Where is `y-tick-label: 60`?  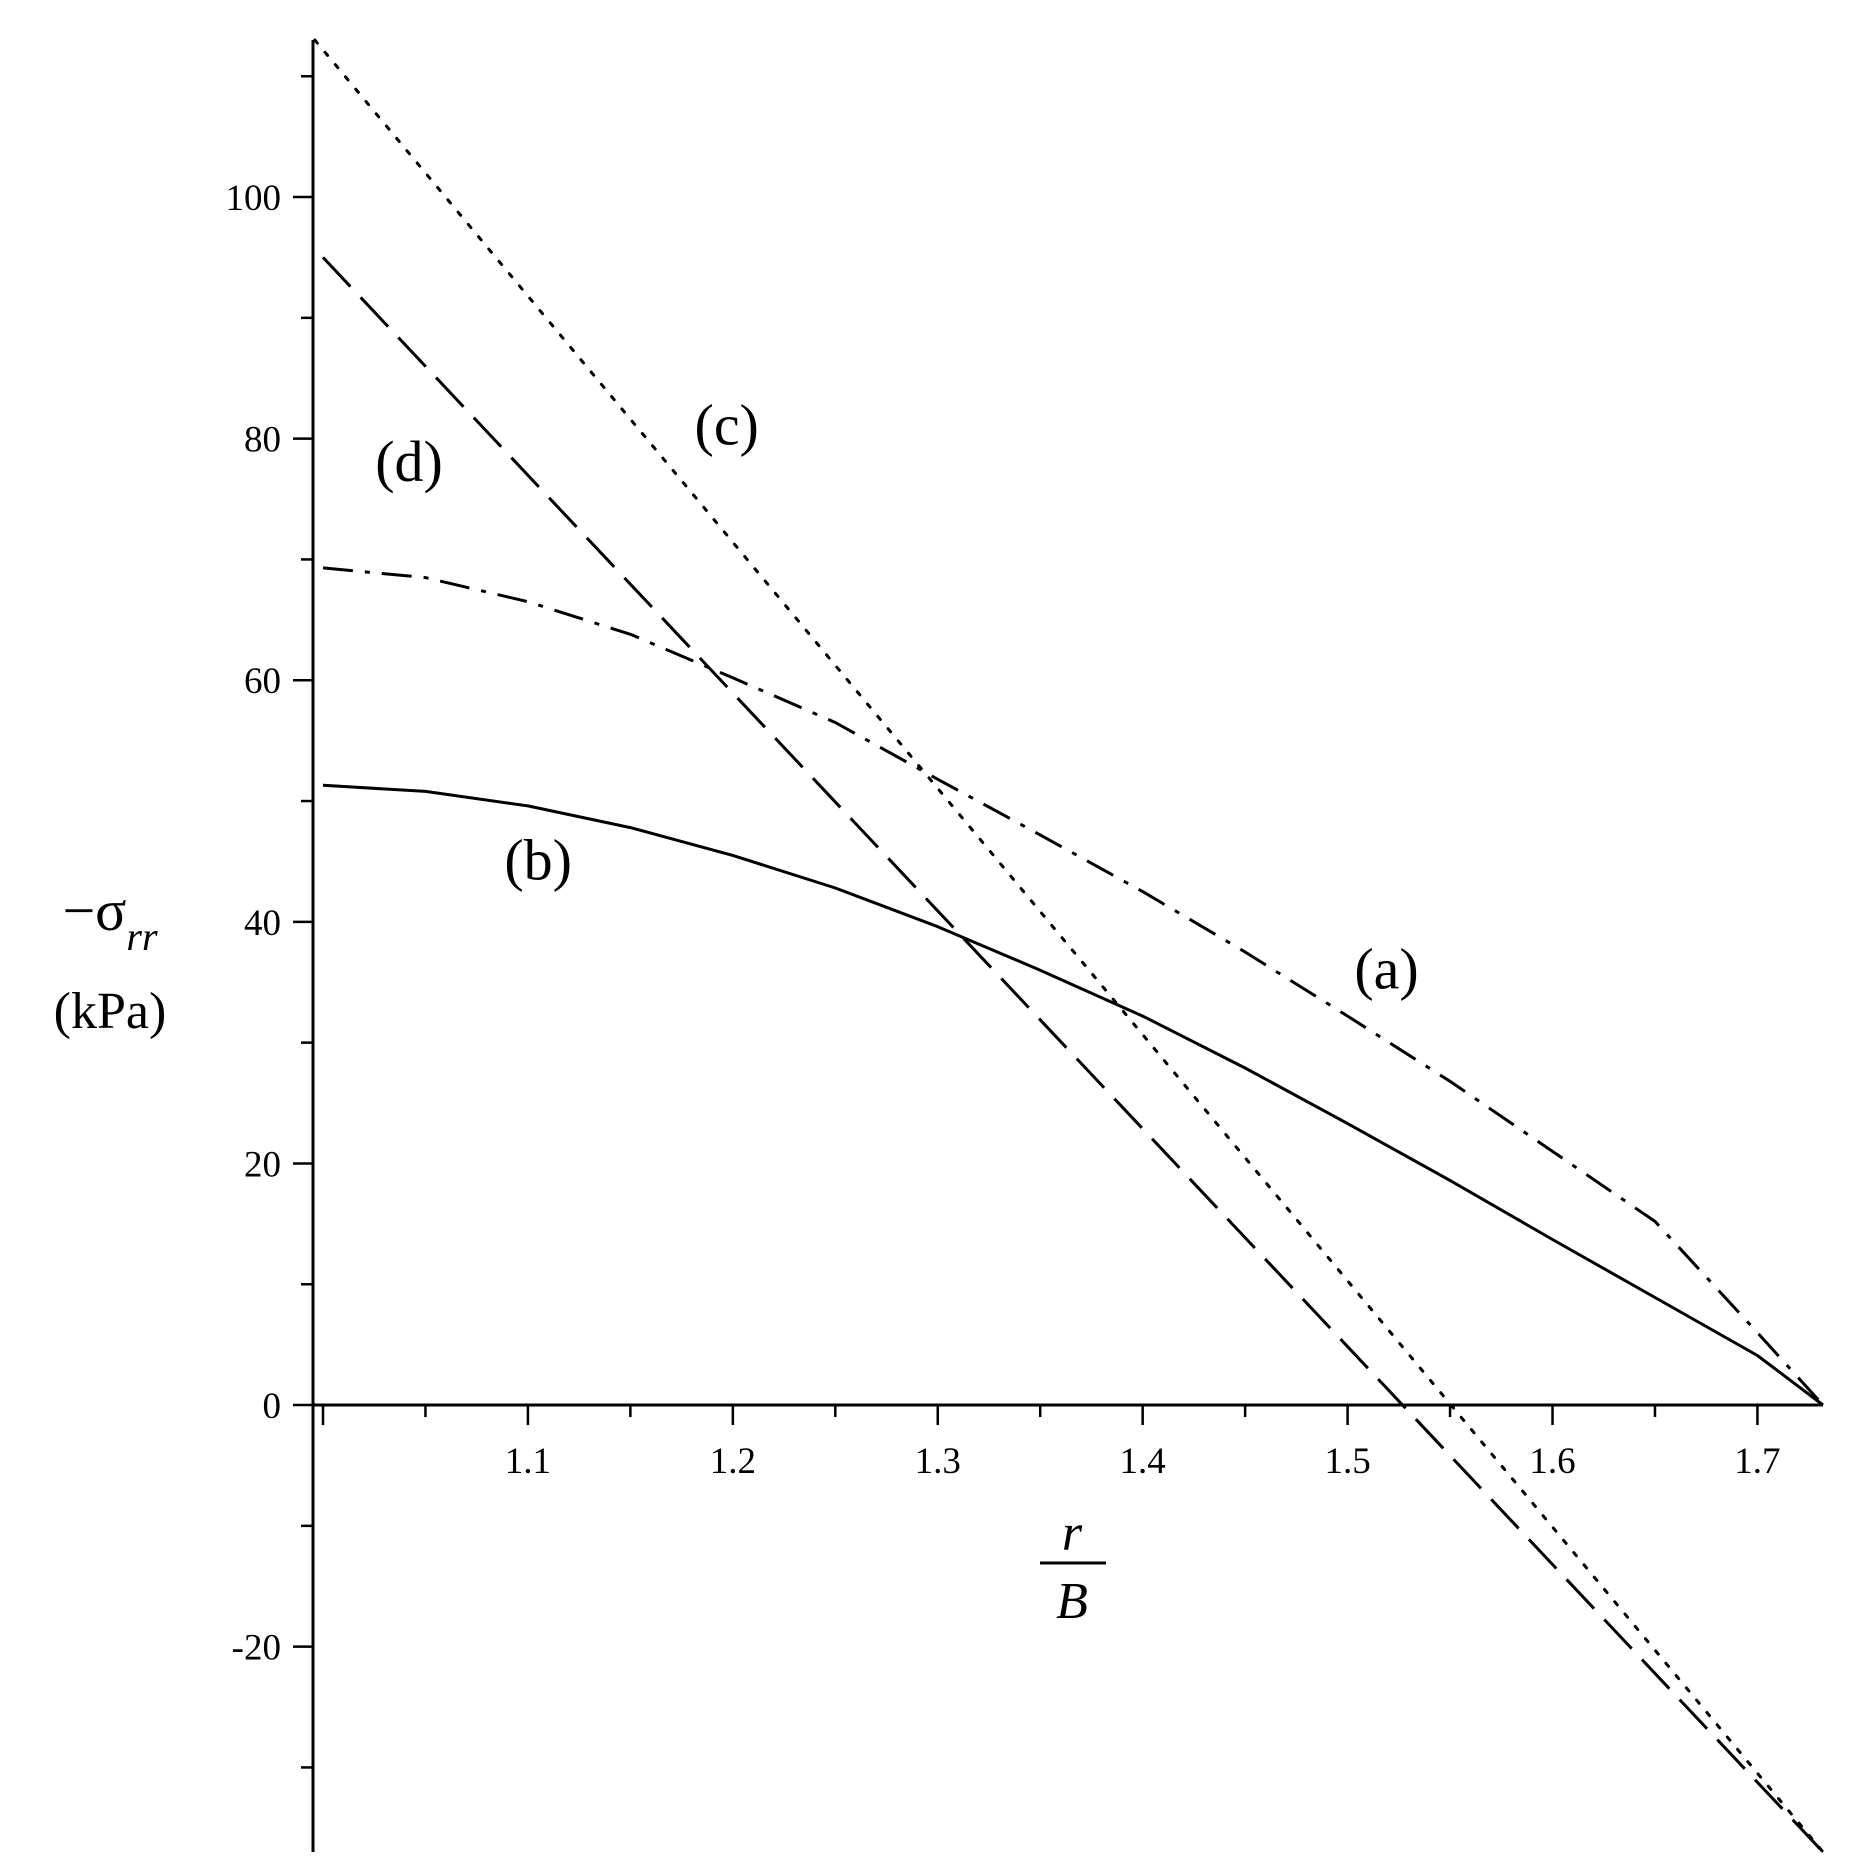 y-tick-label: 60 is located at coordinates (262, 681).